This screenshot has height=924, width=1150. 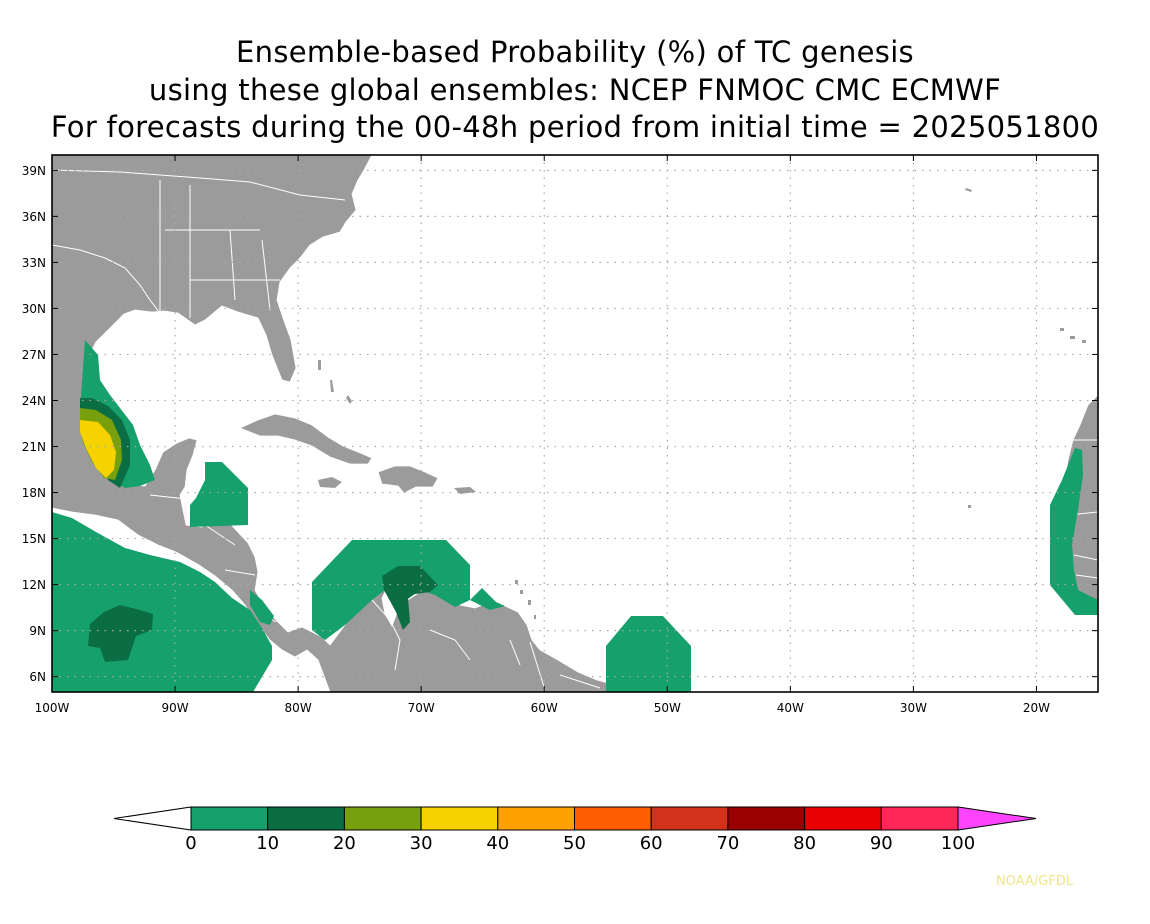 I want to click on colorbar-label: 60, so click(x=651, y=843).